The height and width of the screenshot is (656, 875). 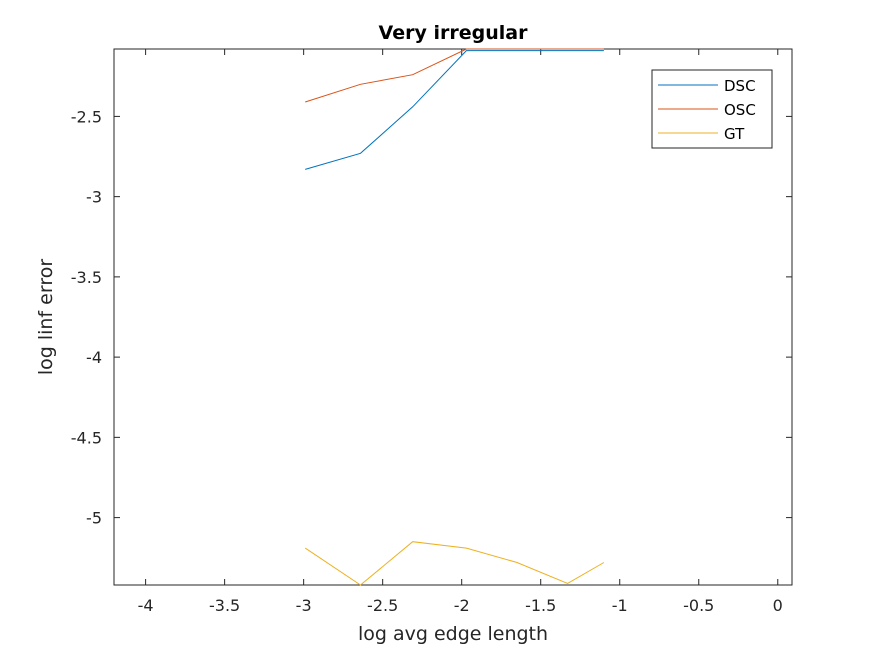 What do you see at coordinates (540, 605) in the screenshot?
I see `x-tick-label: -1.5` at bounding box center [540, 605].